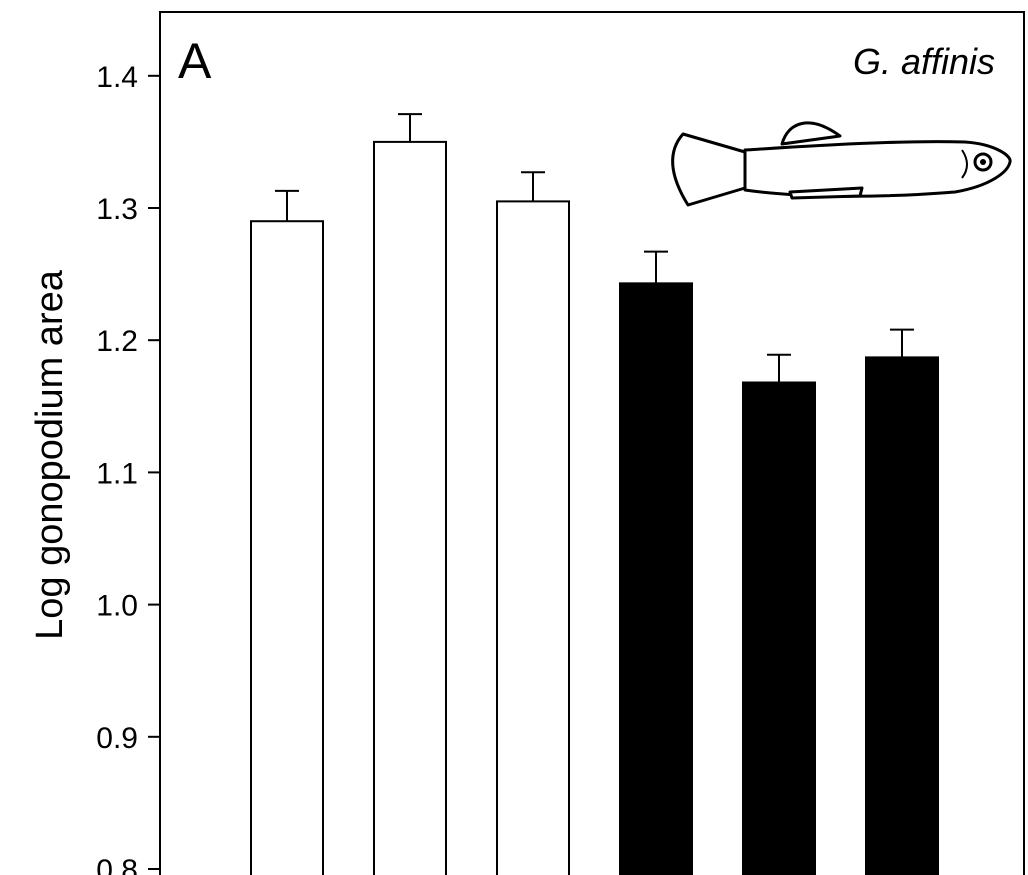 This screenshot has width=1028, height=875. What do you see at coordinates (195, 61) in the screenshot?
I see `panel-label: A` at bounding box center [195, 61].